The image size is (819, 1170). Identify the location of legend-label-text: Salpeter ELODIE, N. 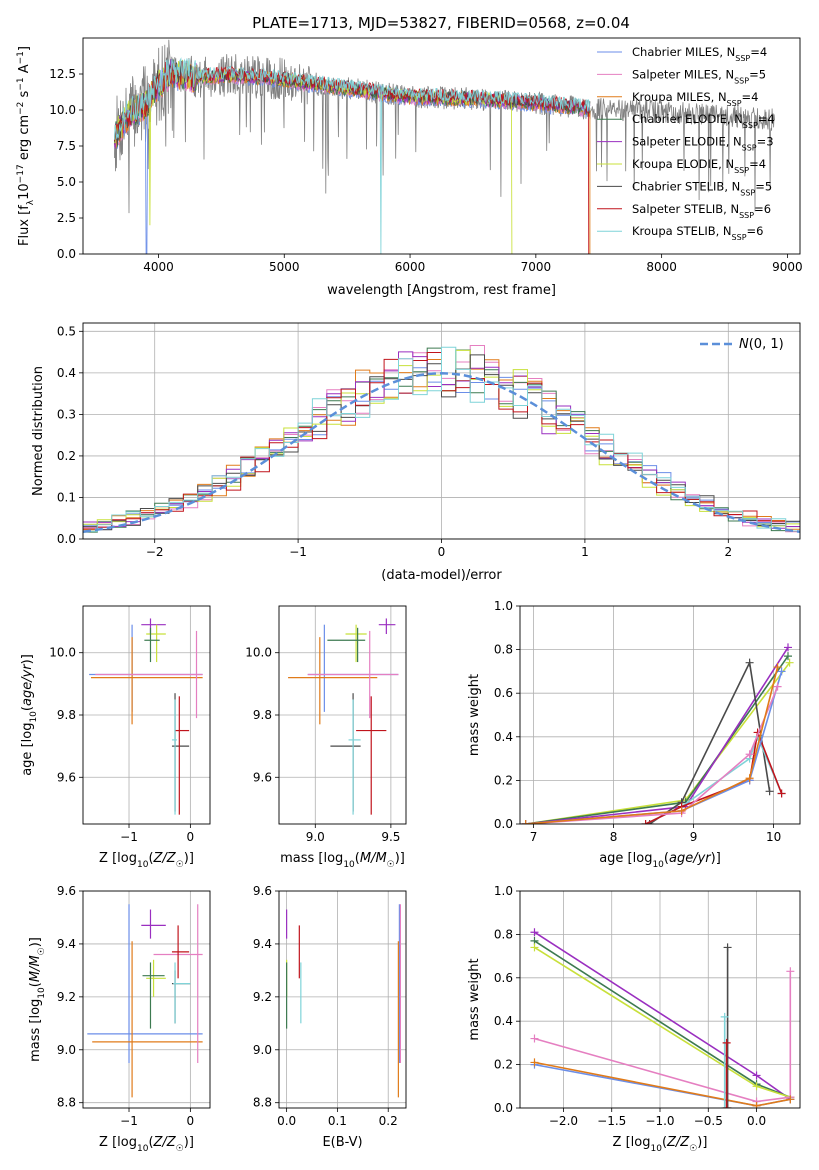
(687, 142).